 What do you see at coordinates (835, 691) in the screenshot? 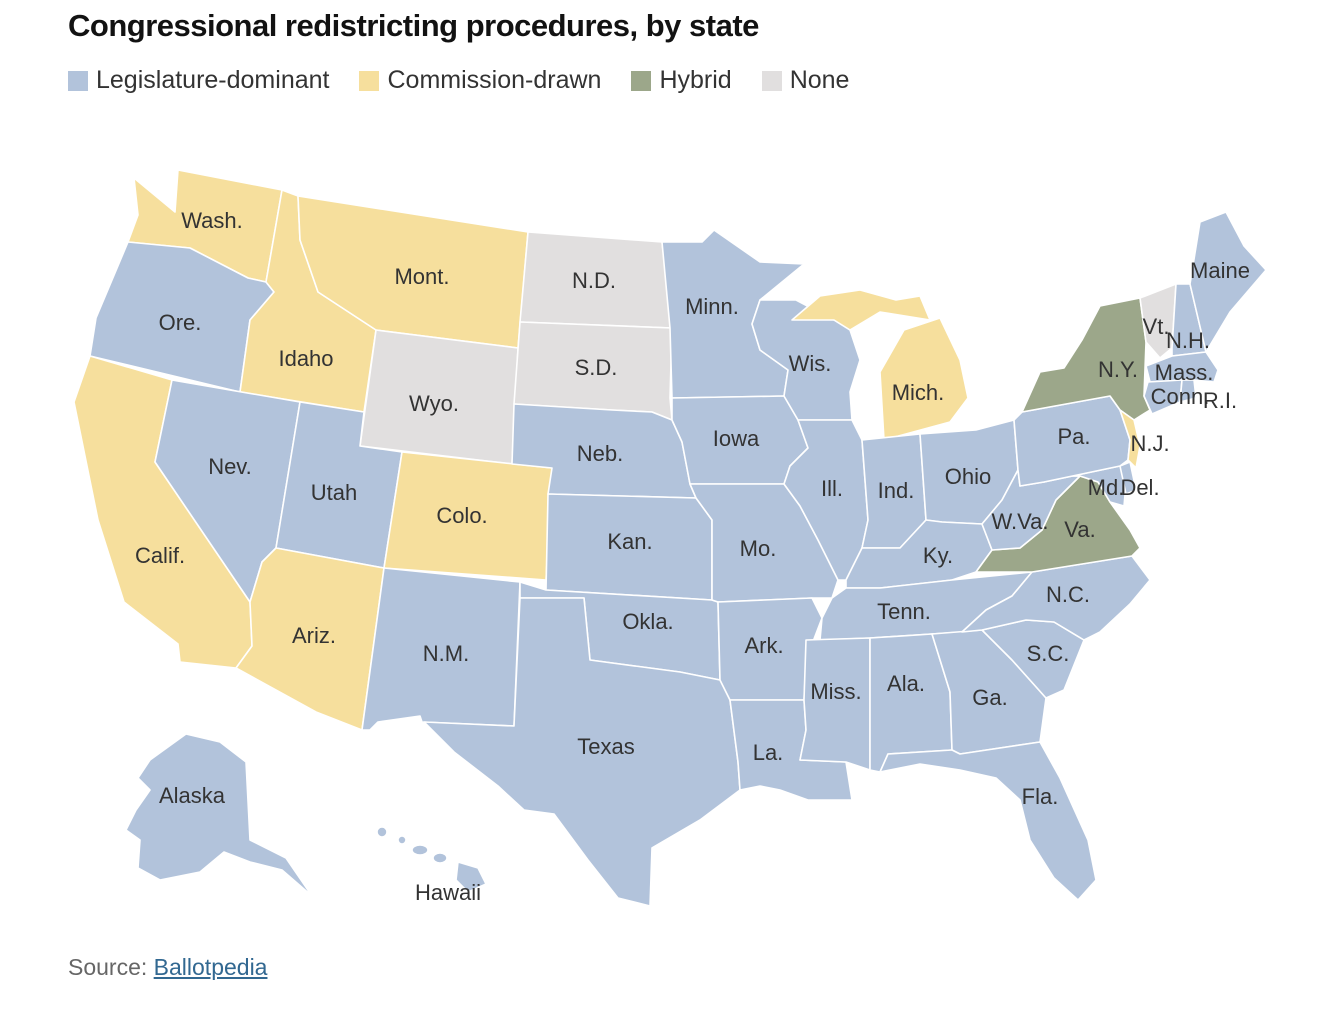
I see `label-miss: Miss.` at bounding box center [835, 691].